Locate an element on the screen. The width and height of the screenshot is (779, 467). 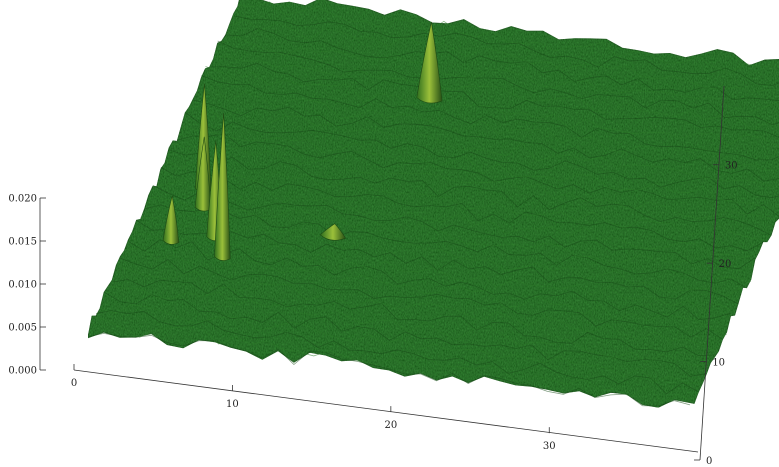
x-axis-line is located at coordinates (386, 411).